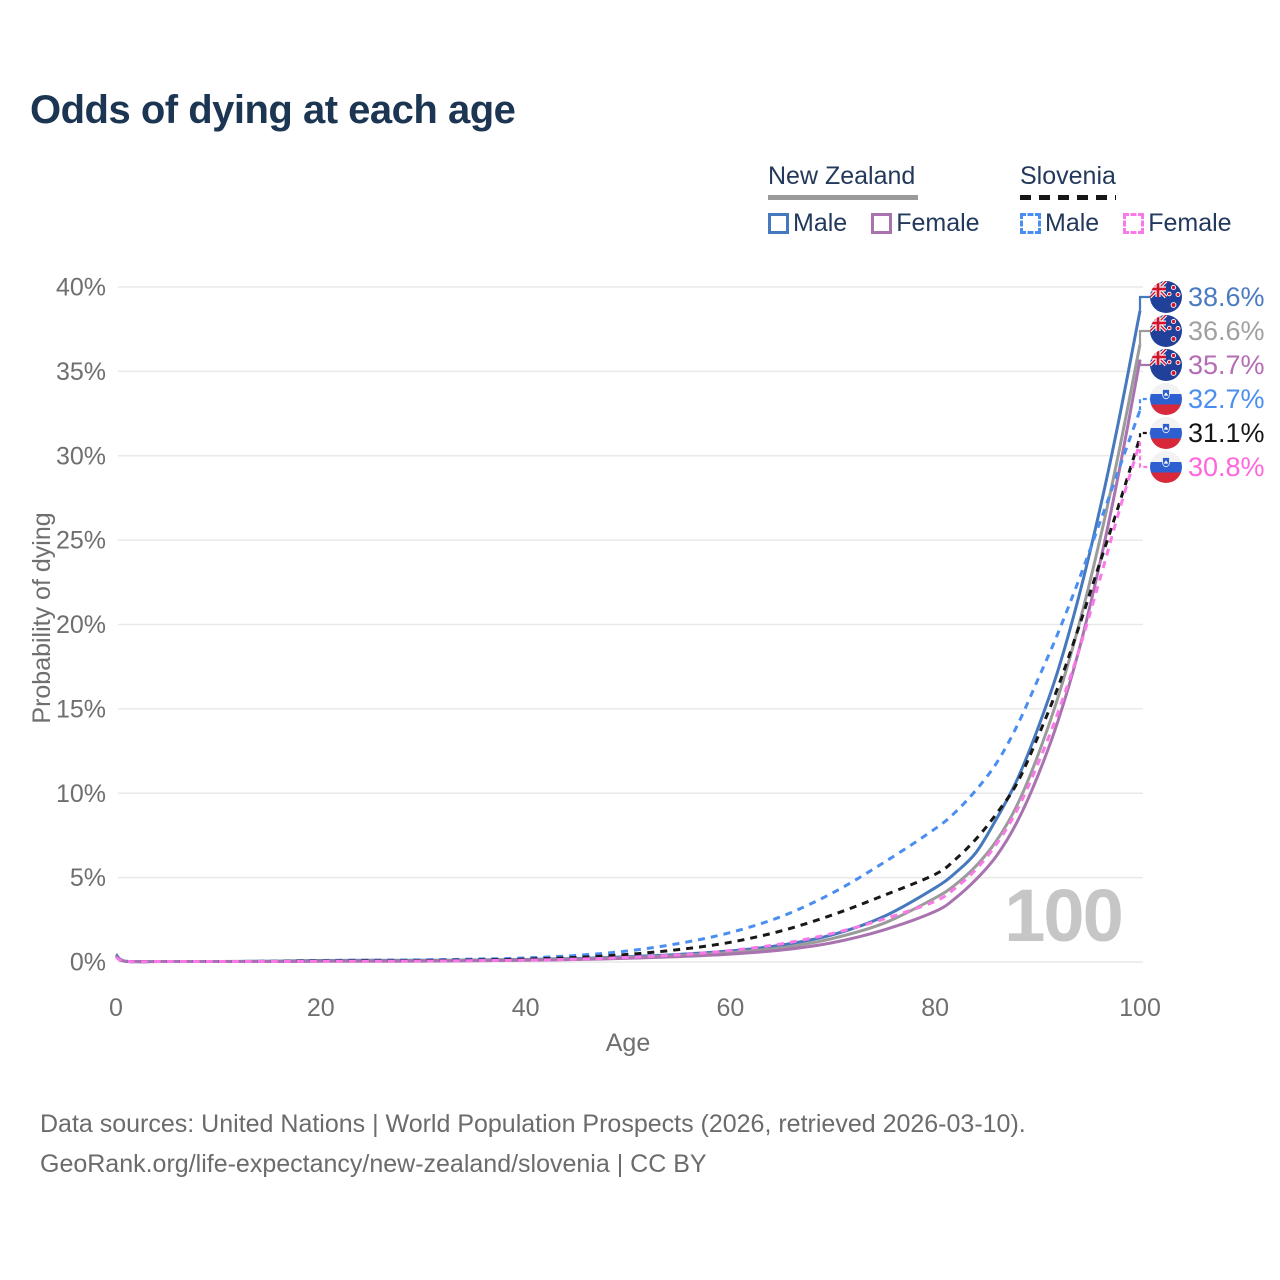 This screenshot has height=1280, width=1280. What do you see at coordinates (1144, 455) in the screenshot?
I see `connector-si-female` at bounding box center [1144, 455].